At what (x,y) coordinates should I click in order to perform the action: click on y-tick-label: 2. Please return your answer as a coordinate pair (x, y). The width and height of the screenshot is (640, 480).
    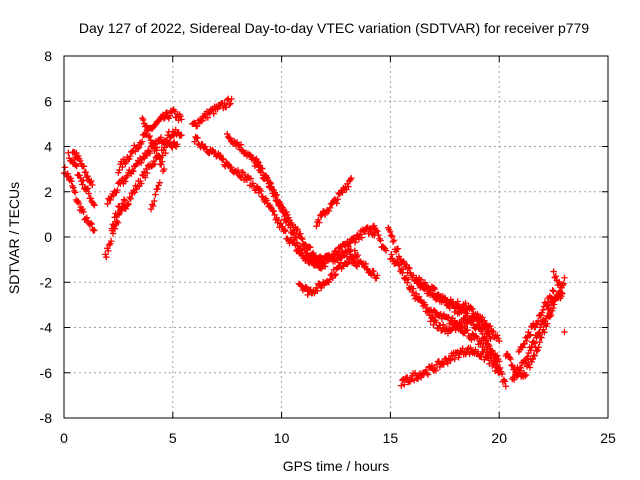
    Looking at the image, I should click on (48, 192).